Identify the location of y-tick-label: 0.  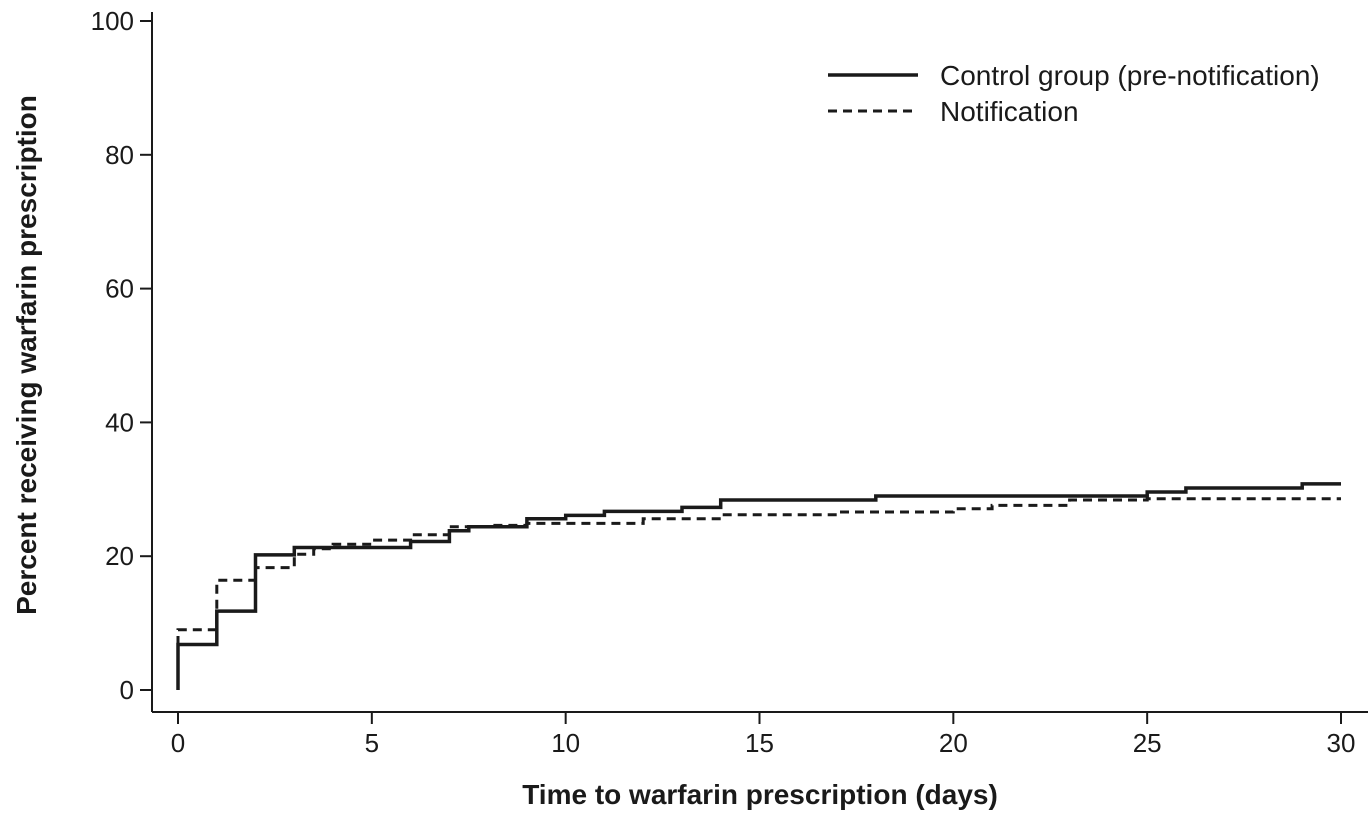
(127, 690).